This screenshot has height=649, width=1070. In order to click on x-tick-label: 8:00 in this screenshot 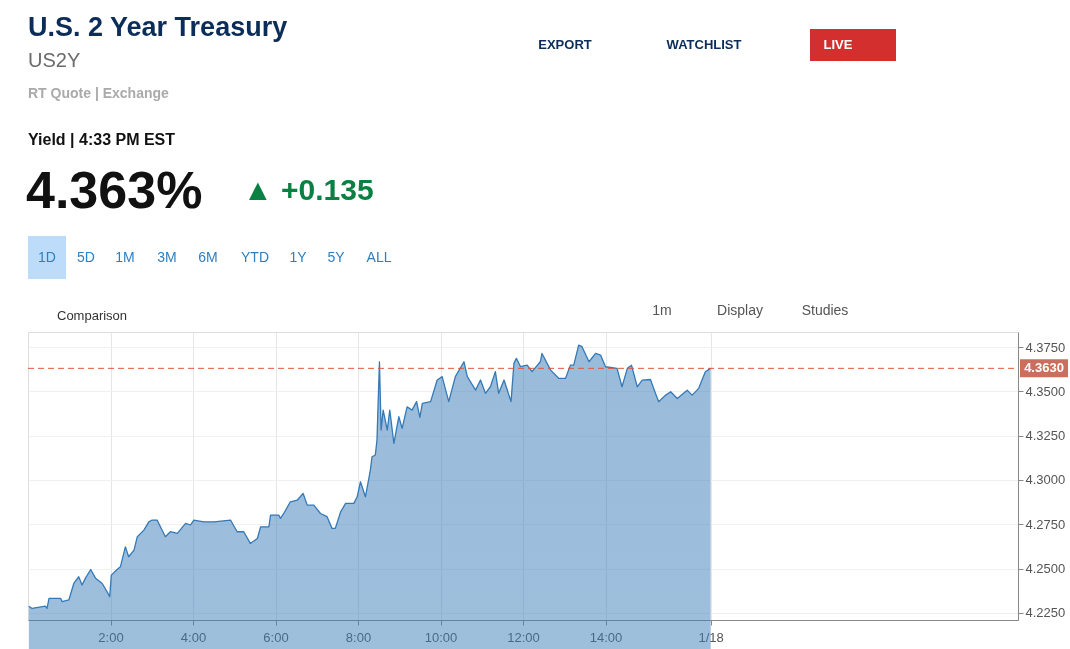, I will do `click(358, 637)`.